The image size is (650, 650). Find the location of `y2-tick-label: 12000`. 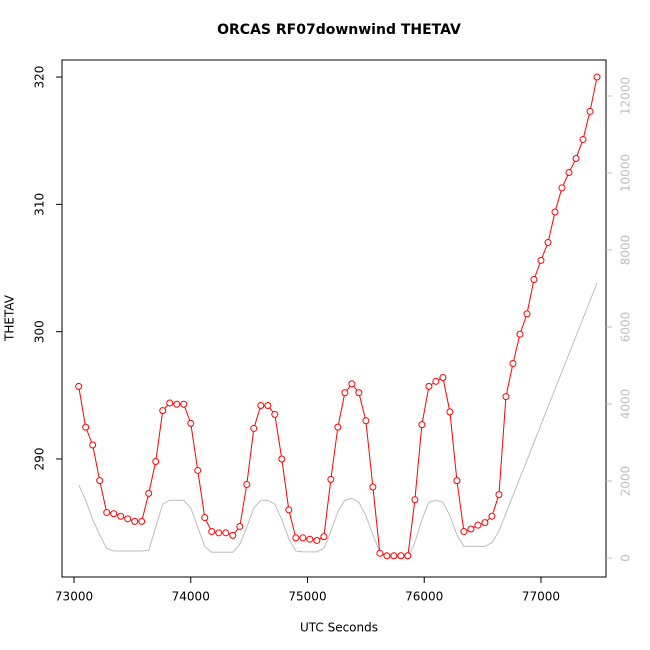

y2-tick-label: 12000 is located at coordinates (626, 96).